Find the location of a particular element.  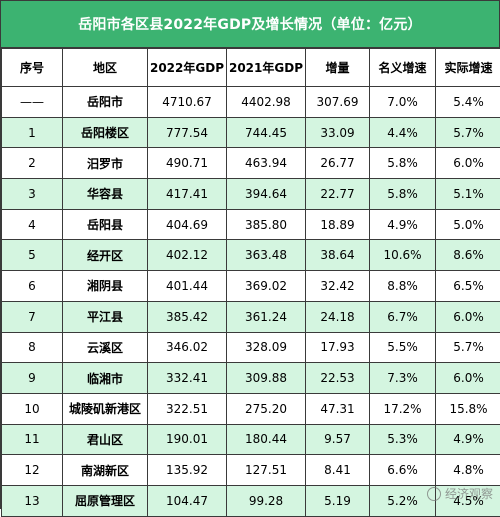

header-row: 序号 地区 2022年GDP 2021年GDP 增量 名义增速 实际增速 is located at coordinates (251, 68).